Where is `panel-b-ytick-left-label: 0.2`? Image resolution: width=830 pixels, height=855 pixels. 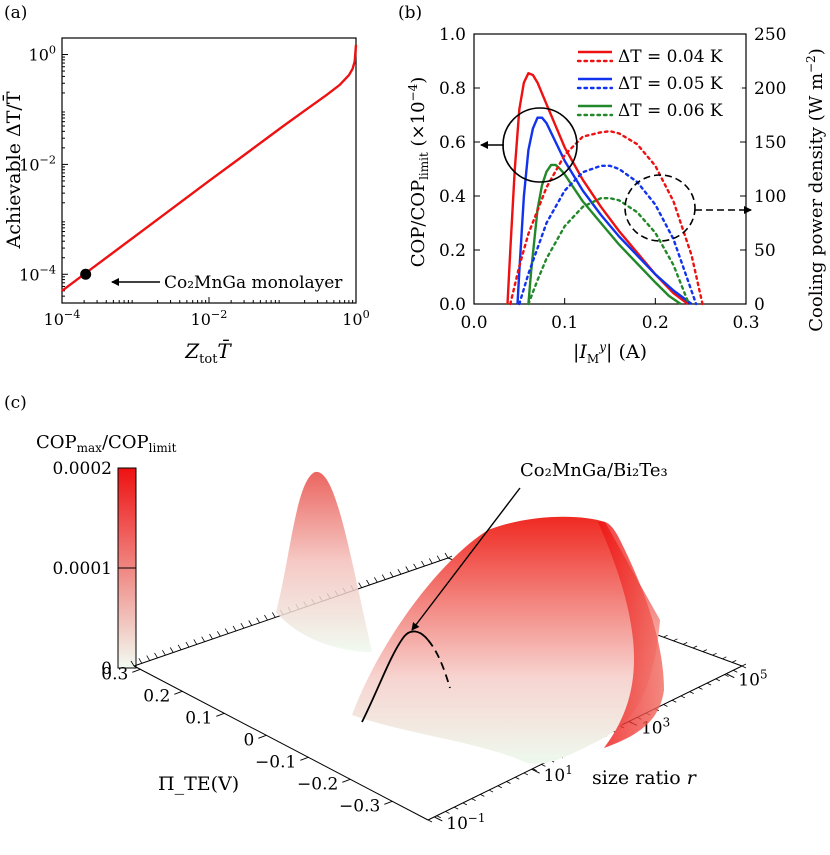
panel-b-ytick-left-label: 0.2 is located at coordinates (452, 251).